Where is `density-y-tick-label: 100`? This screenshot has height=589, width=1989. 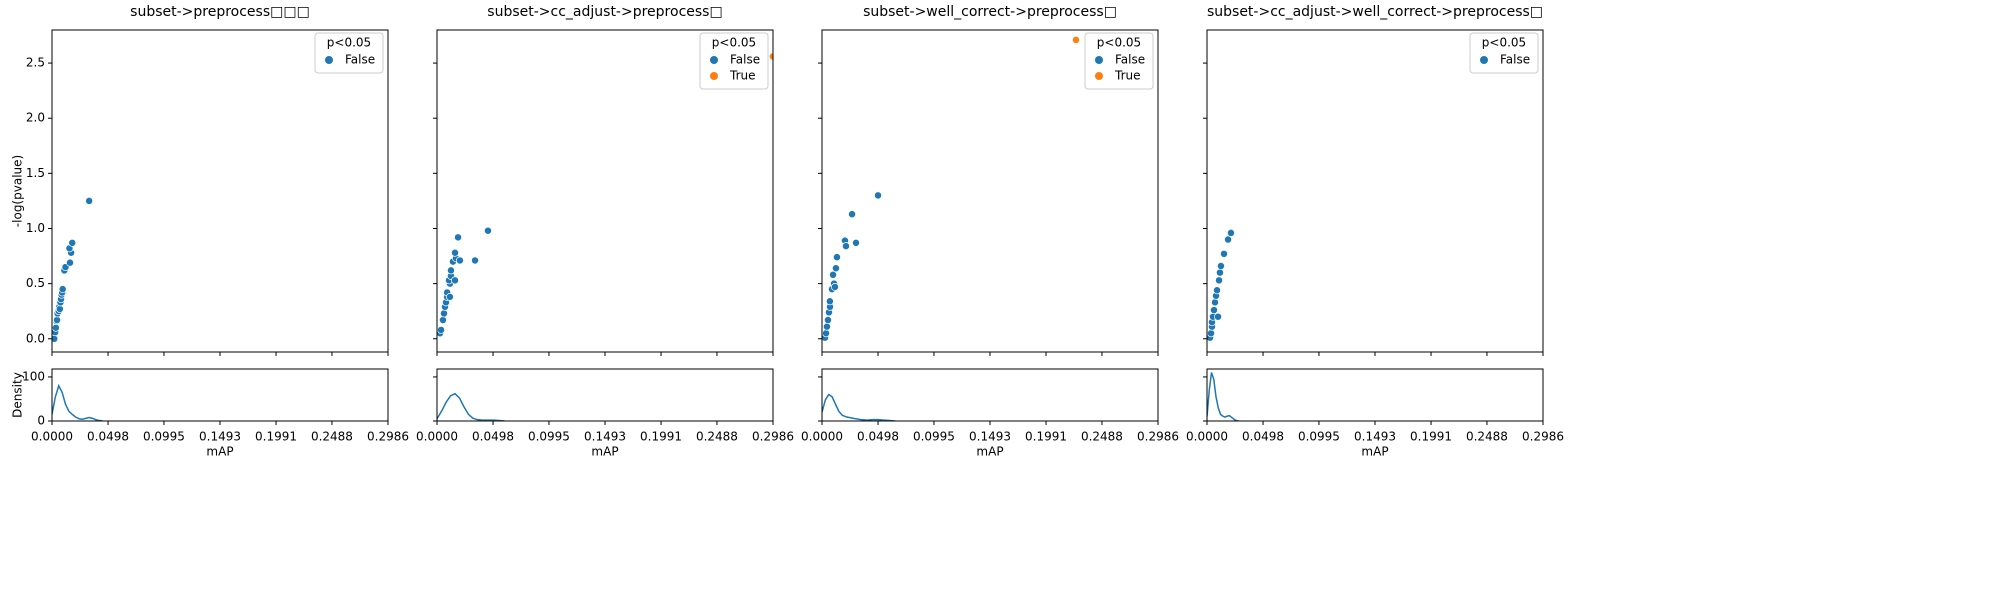
density-y-tick-label: 100 is located at coordinates (33, 376).